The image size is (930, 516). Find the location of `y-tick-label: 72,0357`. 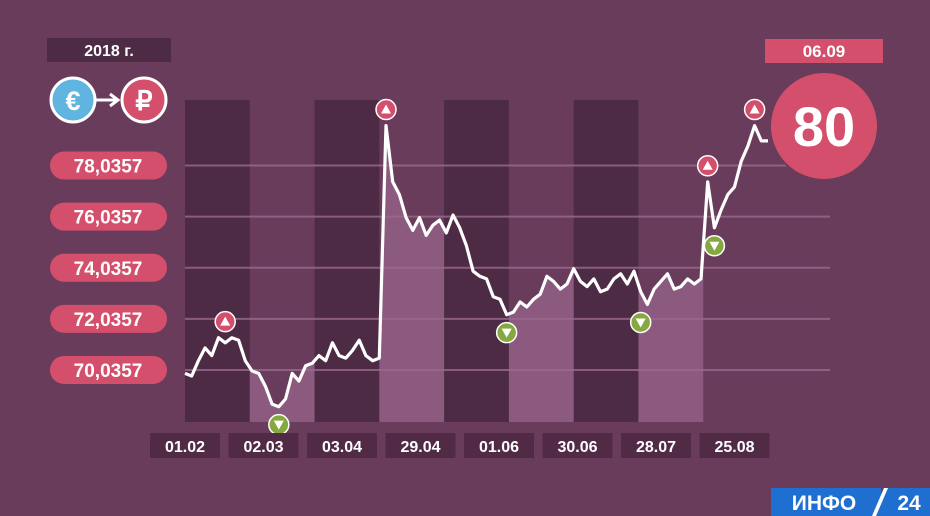

y-tick-label: 72,0357 is located at coordinates (108, 320).